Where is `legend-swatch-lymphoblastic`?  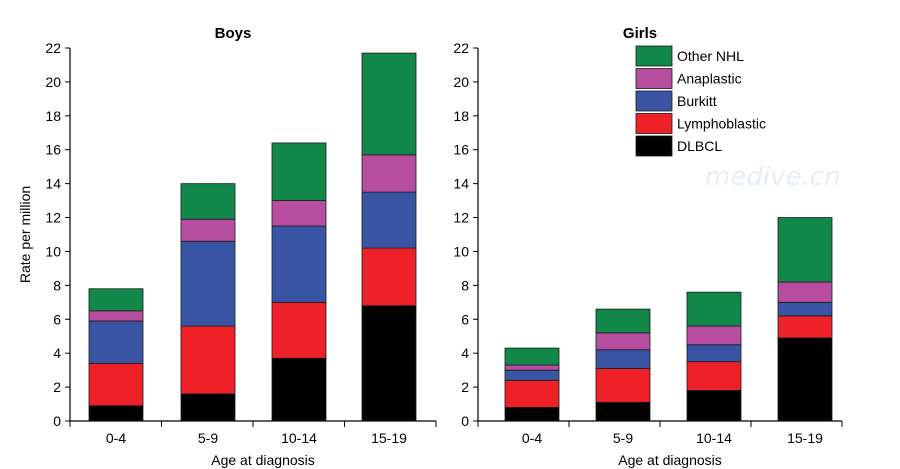 legend-swatch-lymphoblastic is located at coordinates (654, 123).